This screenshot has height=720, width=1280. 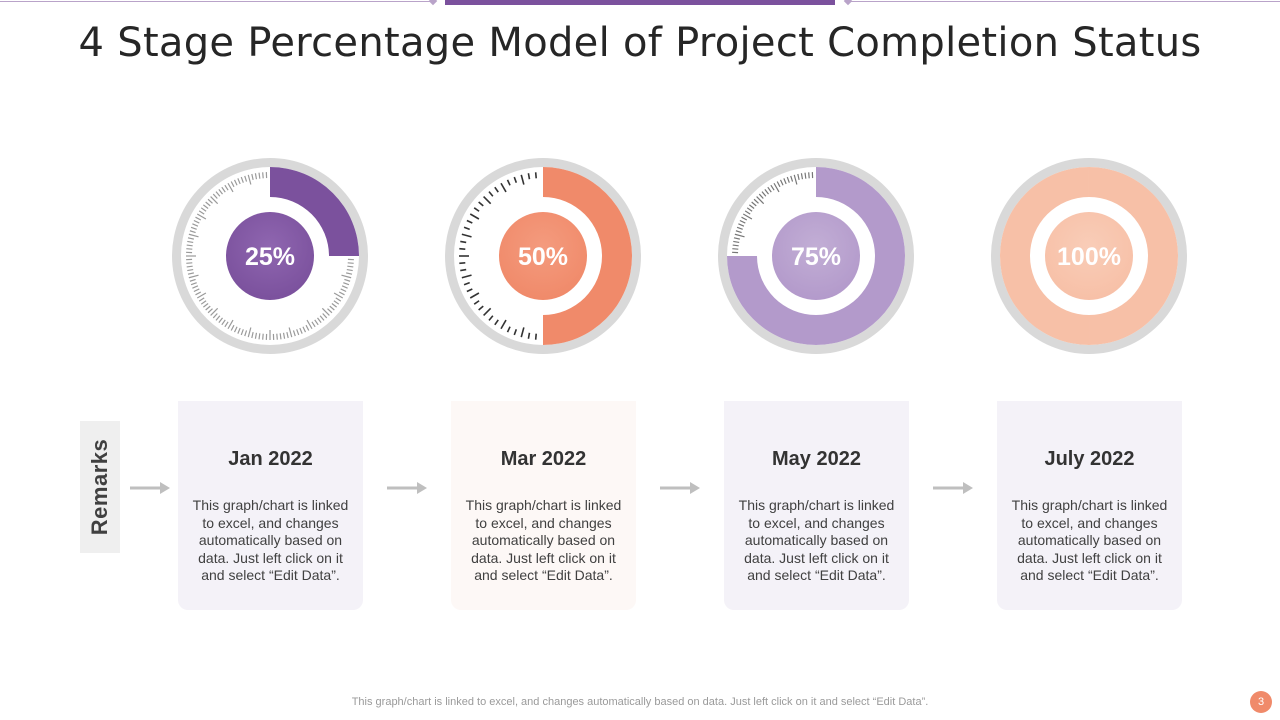 I want to click on top-diamond-left, so click(x=433, y=3).